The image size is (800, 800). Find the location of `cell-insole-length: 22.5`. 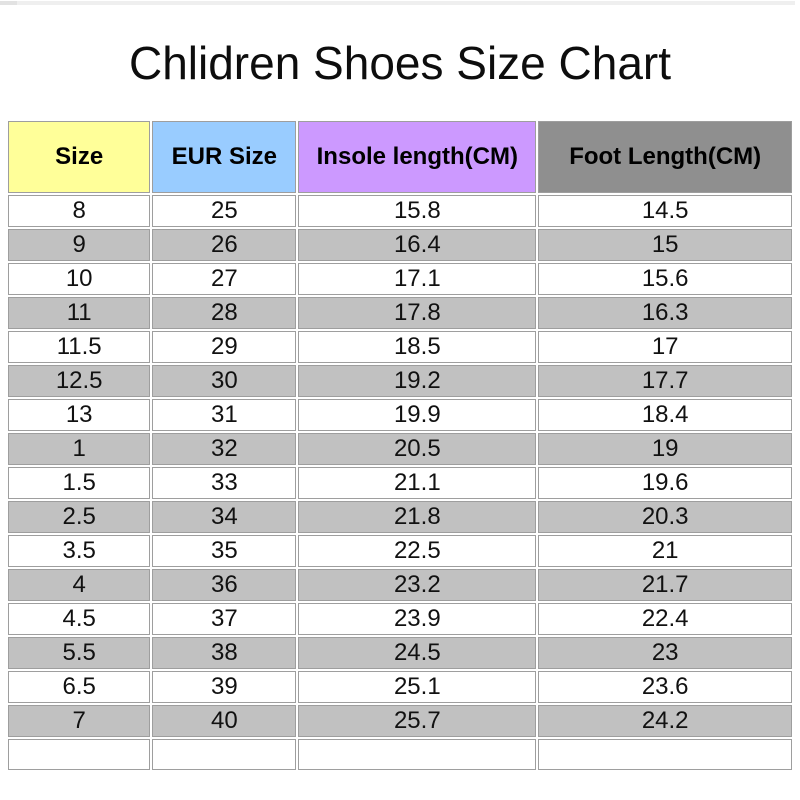

cell-insole-length: 22.5 is located at coordinates (417, 551).